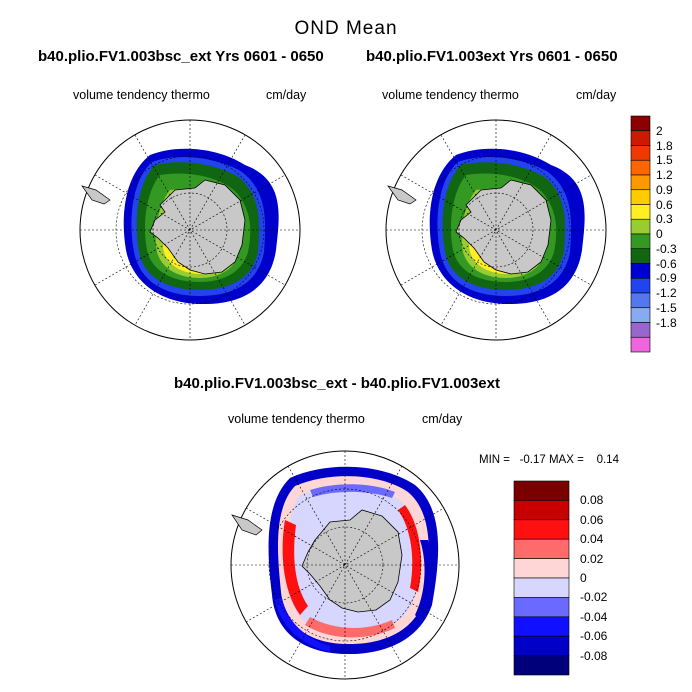  I want to click on colorbar-top-label: -1.8, so click(666, 322).